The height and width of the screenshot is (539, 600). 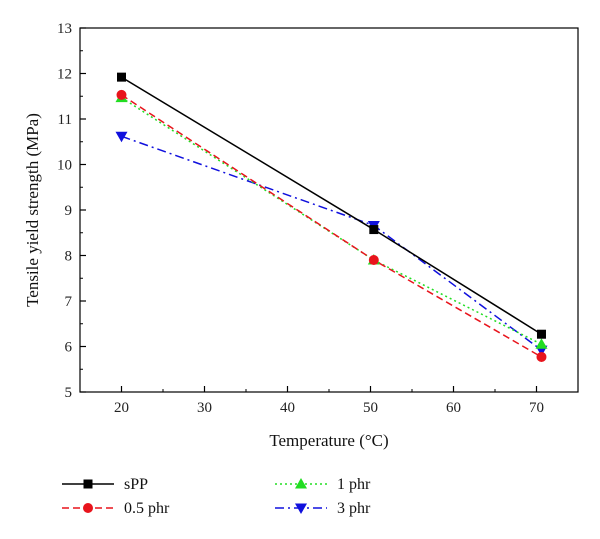 I want to click on legend-item-3: 3 phr, so click(x=323, y=508).